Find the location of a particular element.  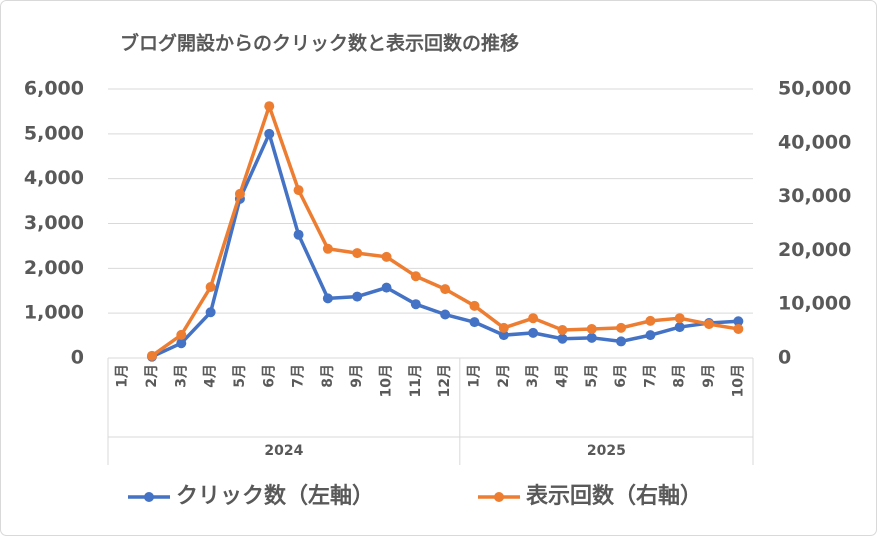

chart-title: ブログ開設からのクリック数と表示回数の推移 is located at coordinates (319, 43).